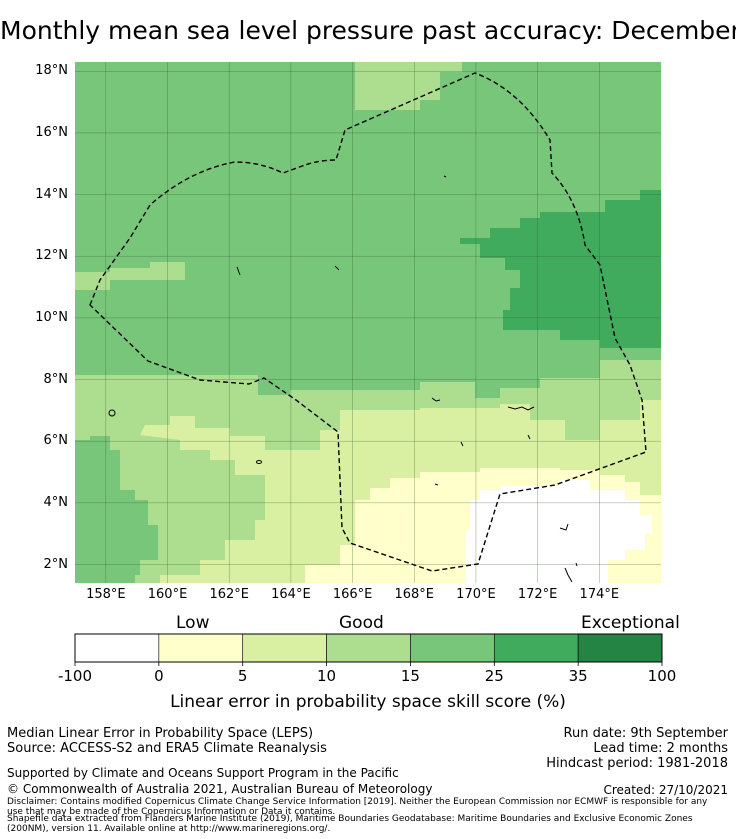 The height and width of the screenshot is (839, 736). I want to click on colorbar-tick-label: 35, so click(578, 676).